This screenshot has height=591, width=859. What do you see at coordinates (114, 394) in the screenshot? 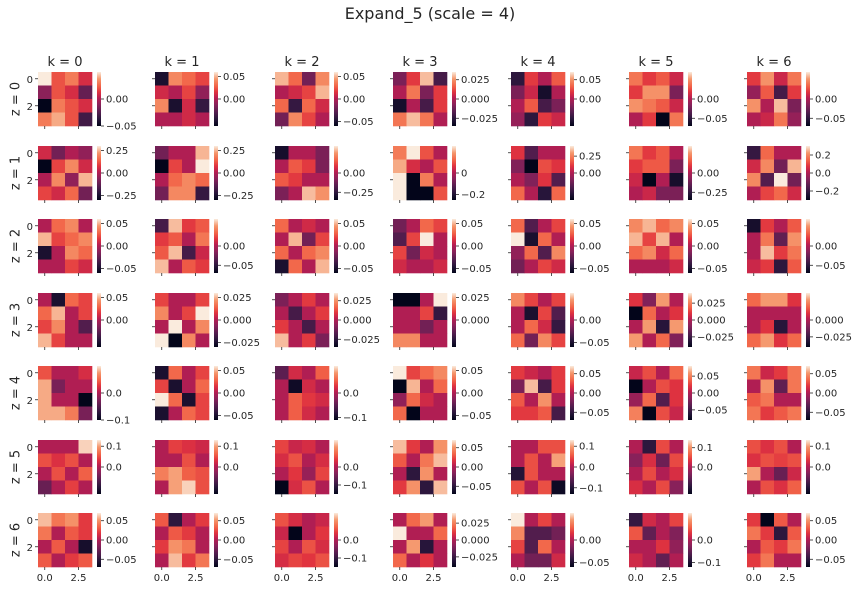
I see `colorbar-tick-label: 0.0` at bounding box center [114, 394].